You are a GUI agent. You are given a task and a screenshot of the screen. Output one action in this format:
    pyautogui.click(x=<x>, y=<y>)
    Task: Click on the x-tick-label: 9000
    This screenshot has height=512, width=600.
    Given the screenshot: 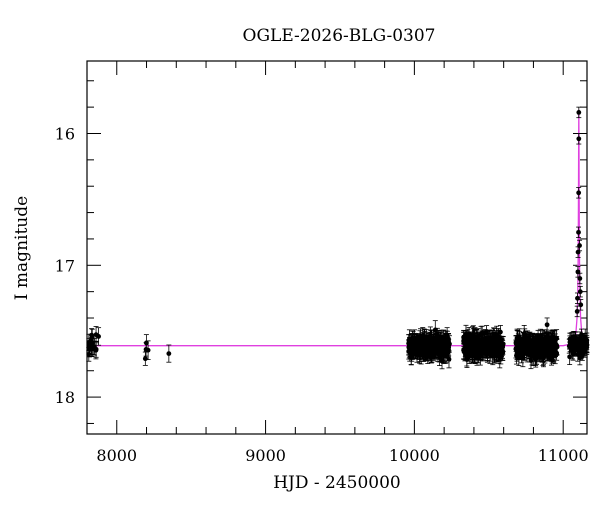 What is the action you would take?
    pyautogui.click(x=265, y=455)
    